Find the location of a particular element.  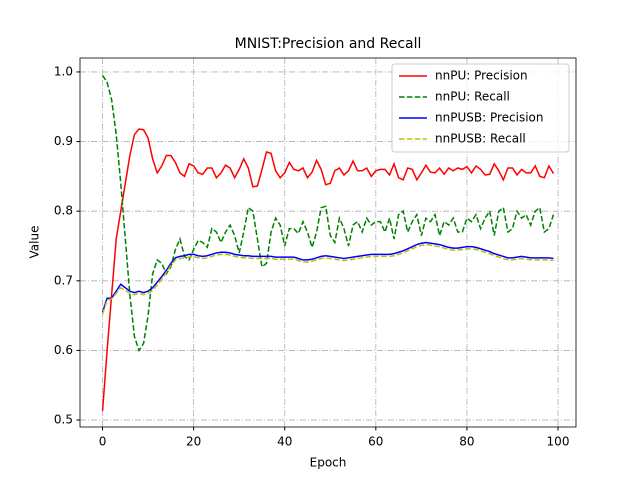

y-tick-label: 0.6 is located at coordinates (63, 350).